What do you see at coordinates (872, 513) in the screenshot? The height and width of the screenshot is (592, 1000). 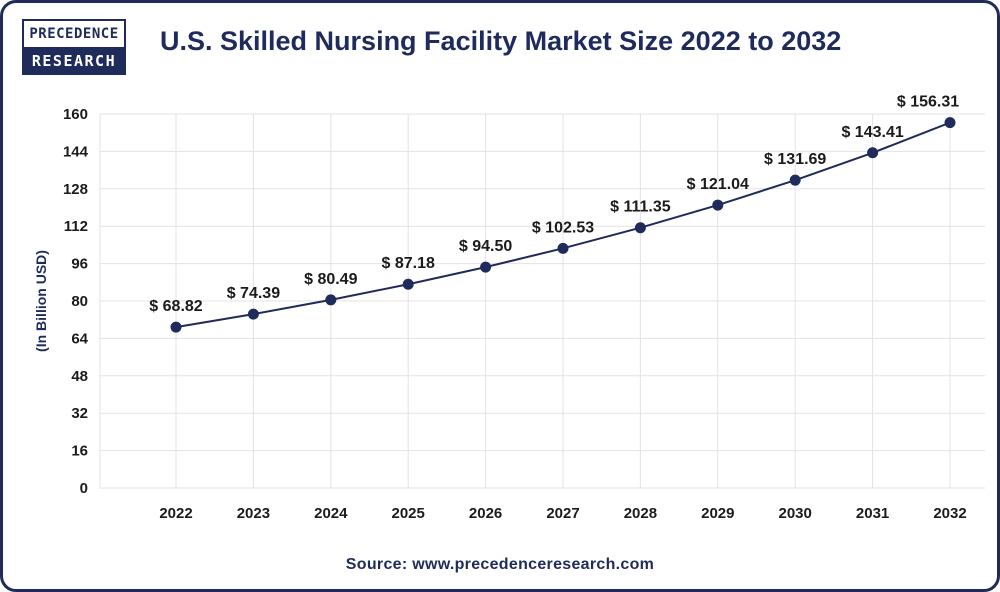 I see `x-tick-label: 2031` at bounding box center [872, 513].